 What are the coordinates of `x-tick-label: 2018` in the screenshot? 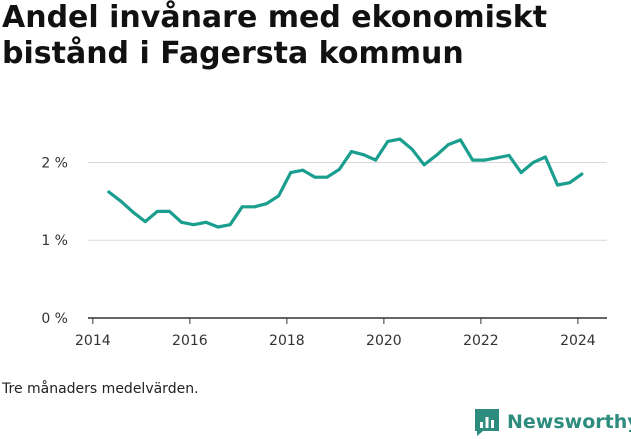 It's located at (287, 341).